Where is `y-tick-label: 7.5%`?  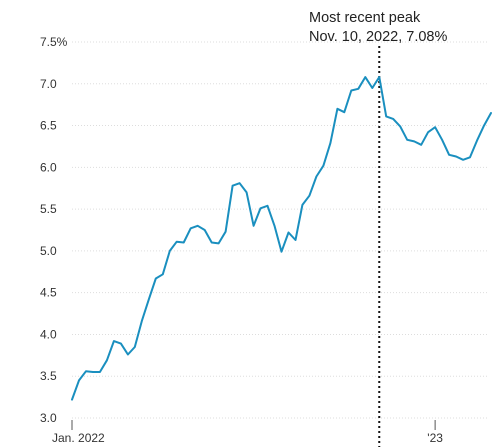
y-tick-label: 7.5% is located at coordinates (54, 42).